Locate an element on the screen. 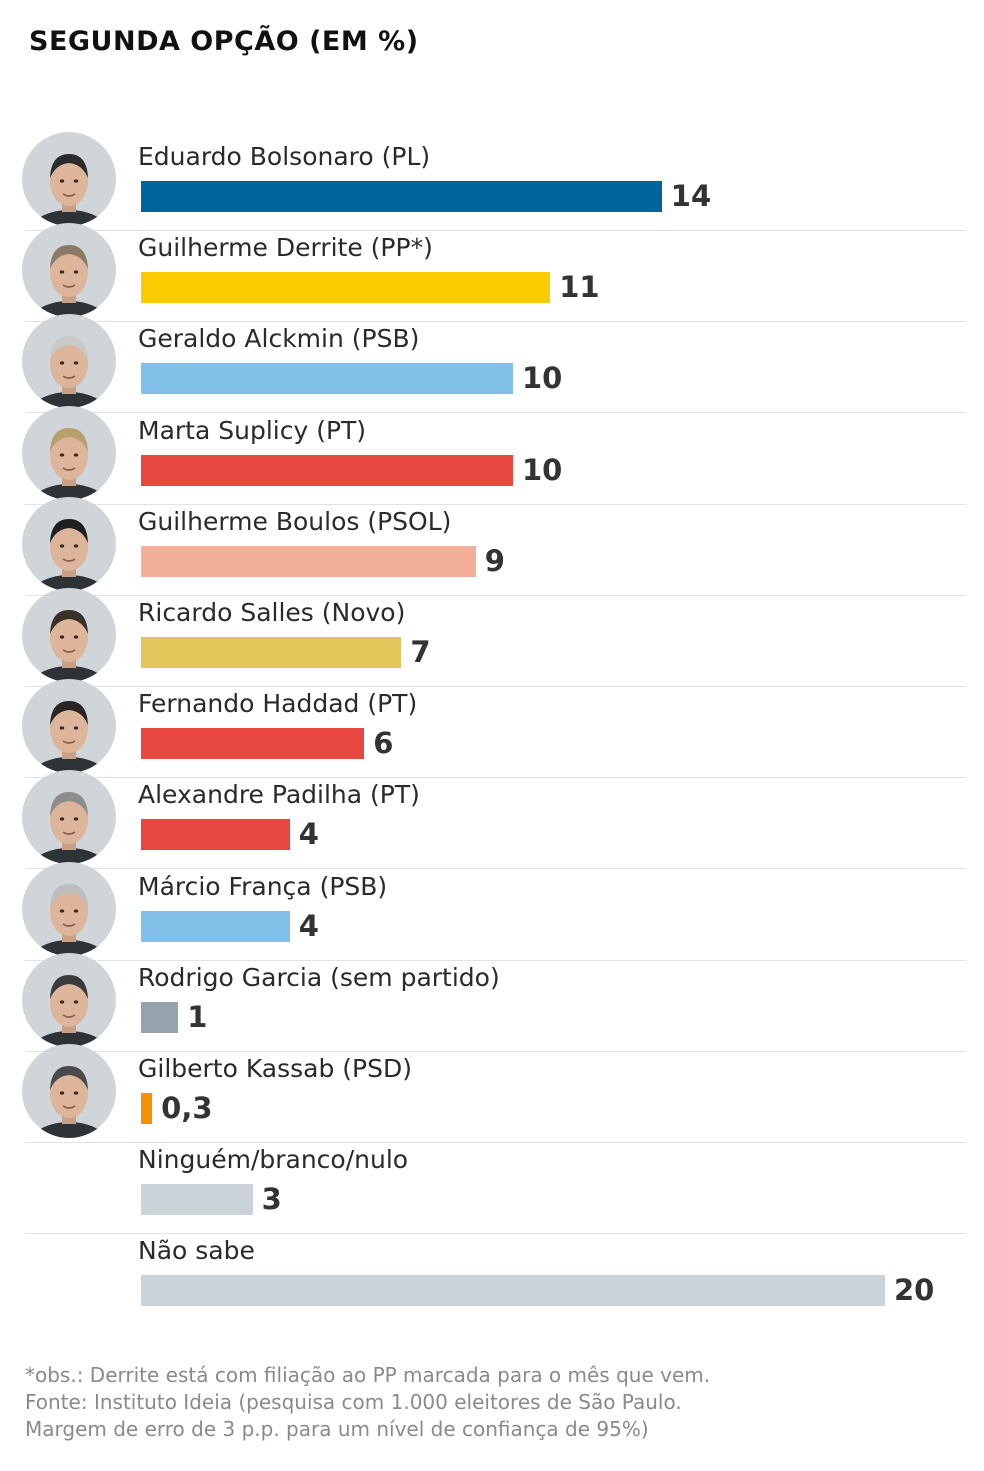  data-label: 11 is located at coordinates (579, 287).